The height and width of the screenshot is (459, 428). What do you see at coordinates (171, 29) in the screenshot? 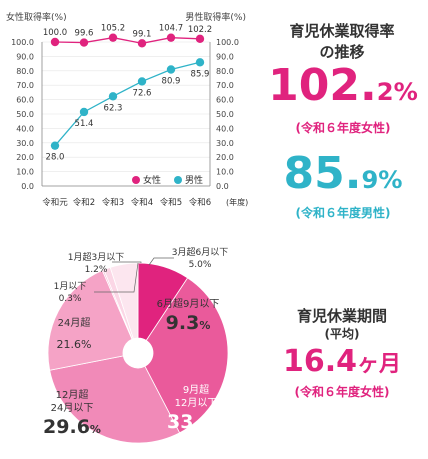
I see `female-data-label: 104.7` at bounding box center [171, 29].